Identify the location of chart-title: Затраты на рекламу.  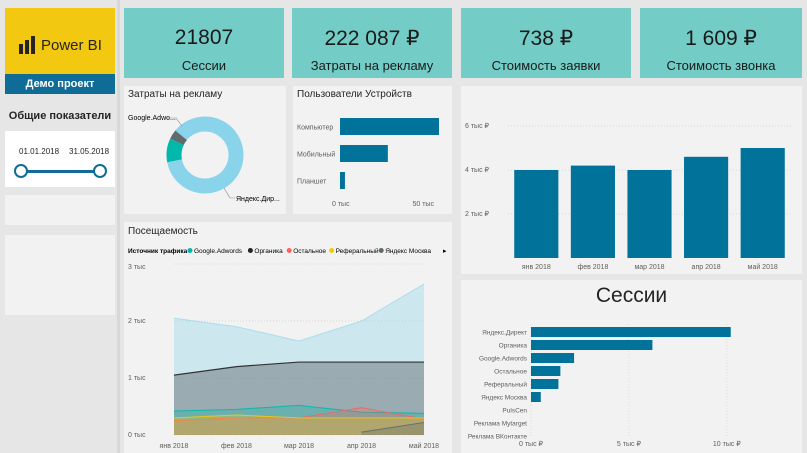
(175, 94).